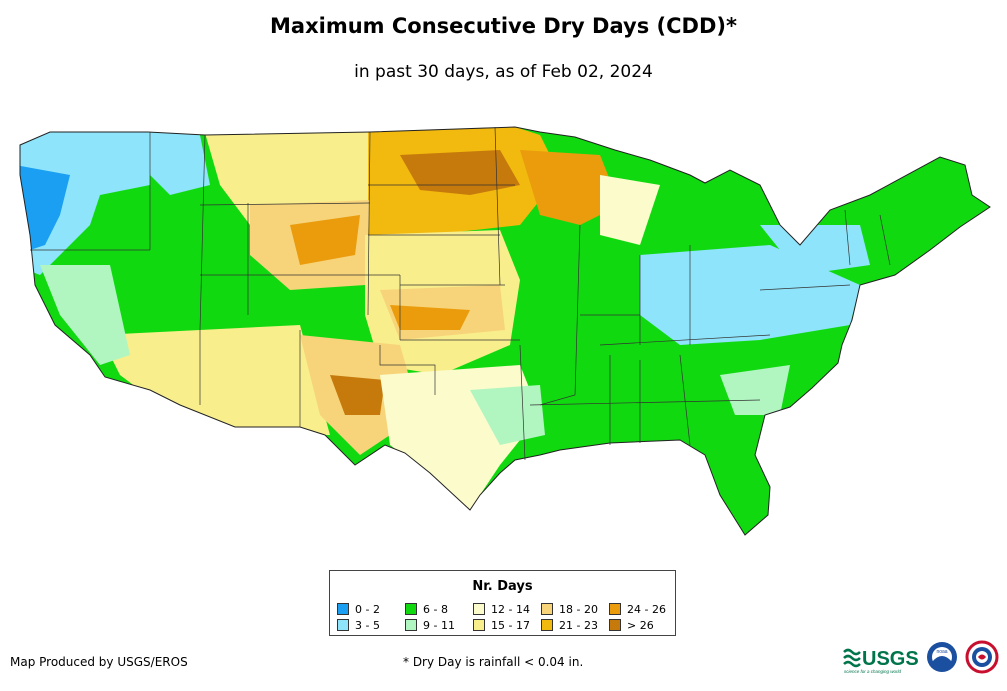 The image size is (1007, 691). I want to click on legend-item-0-2: 0 - 2, so click(371, 609).